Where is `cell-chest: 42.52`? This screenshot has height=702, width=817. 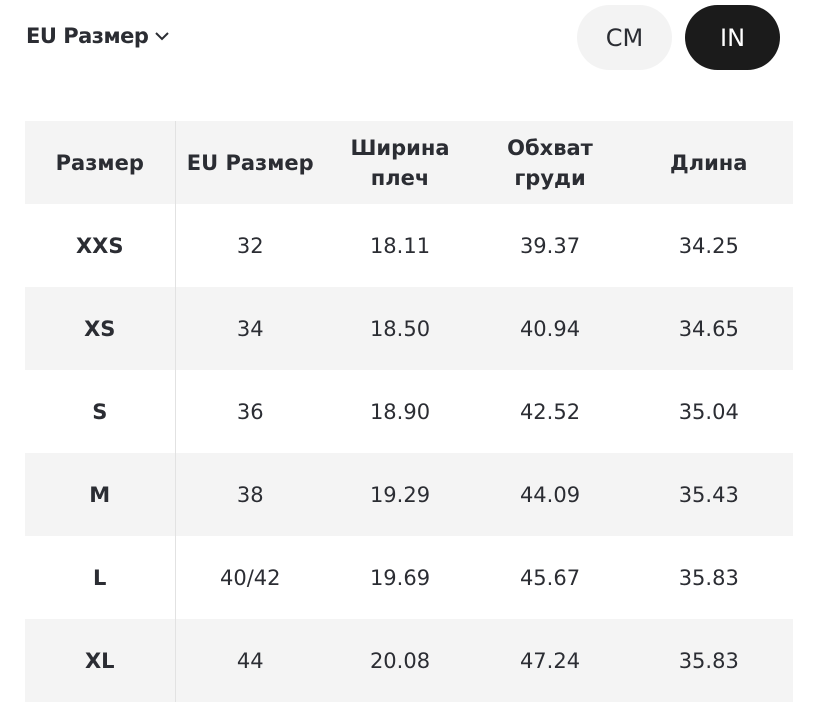
cell-chest: 42.52 is located at coordinates (550, 411).